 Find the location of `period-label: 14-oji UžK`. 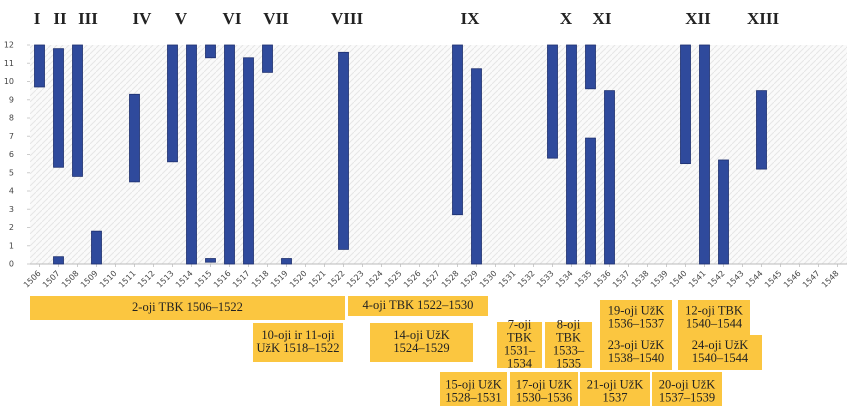

period-label: 14-oji UžK is located at coordinates (421, 335).